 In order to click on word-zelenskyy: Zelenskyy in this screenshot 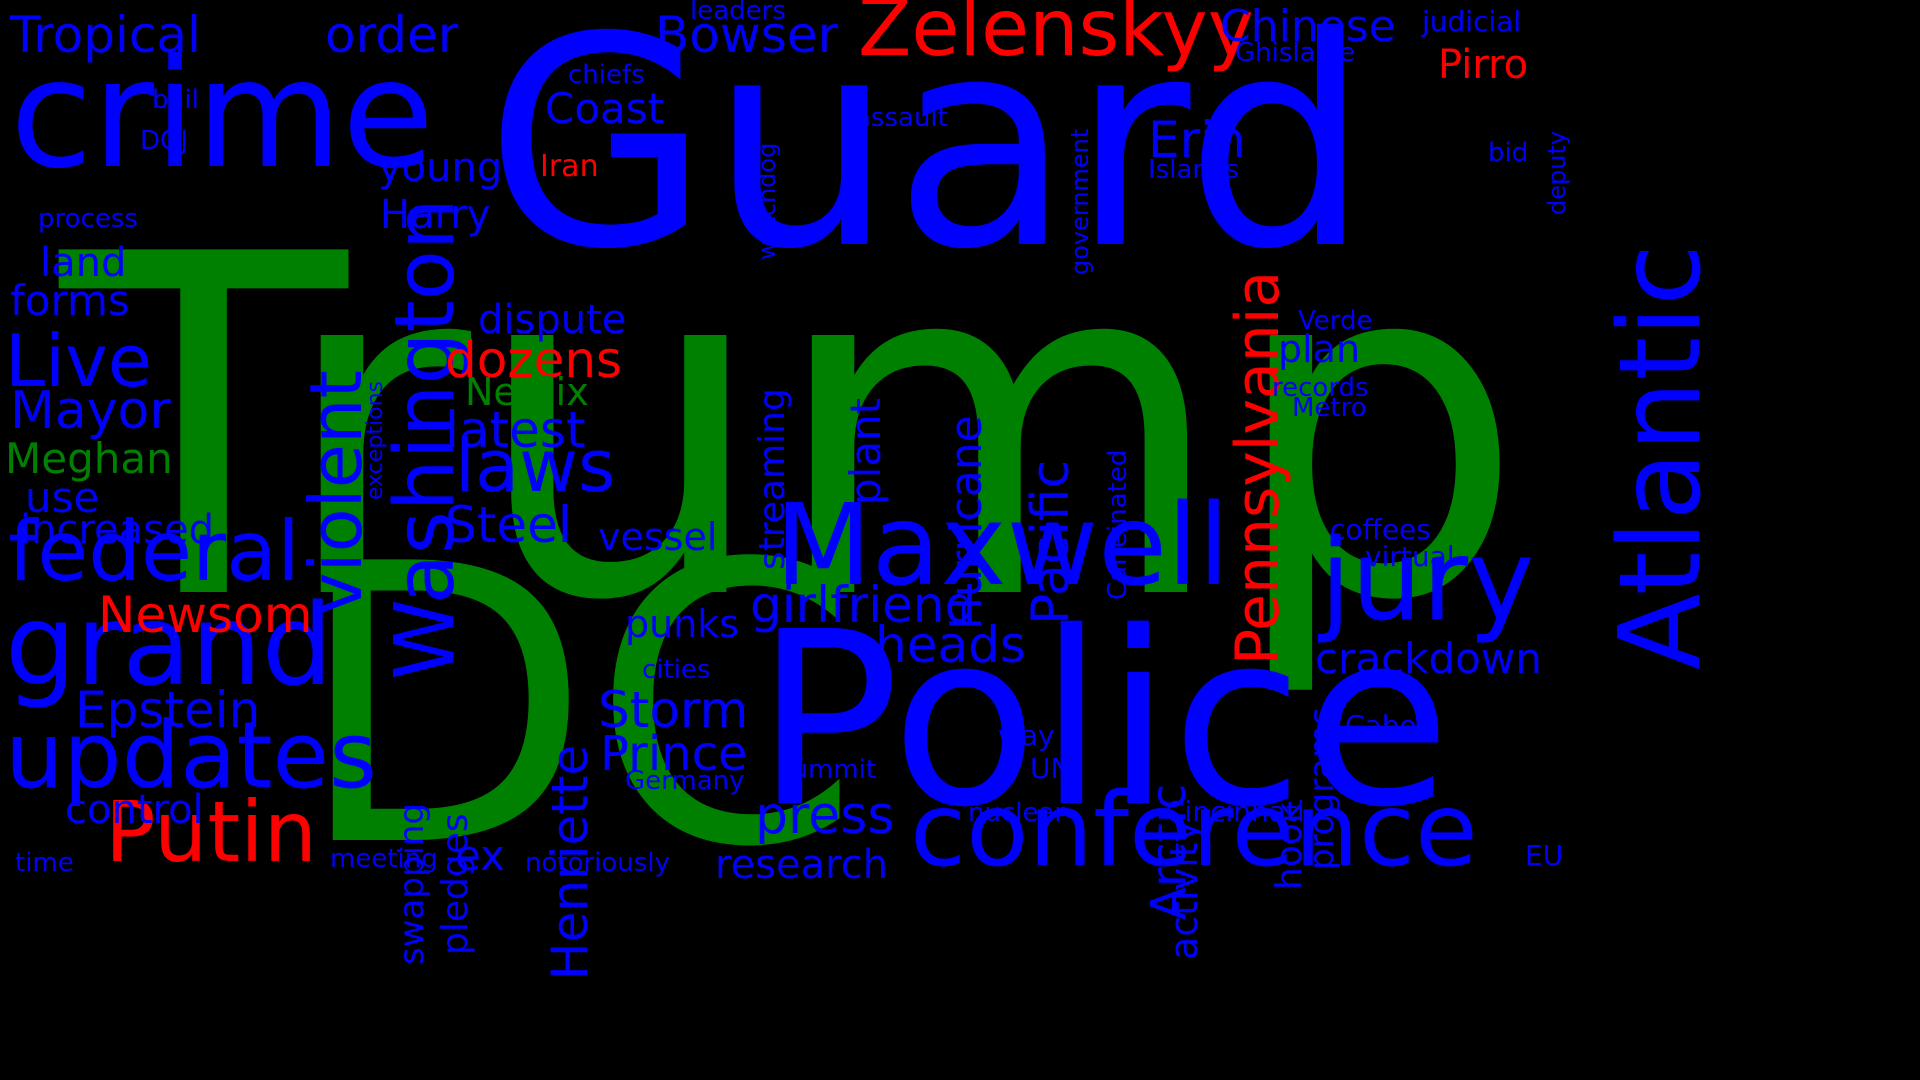, I will do `click(1056, 37)`.